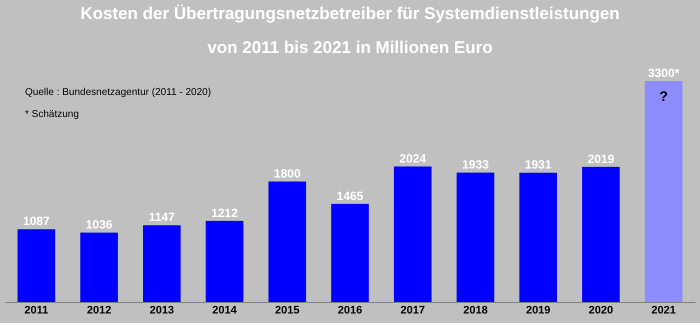 This screenshot has width=700, height=323. What do you see at coordinates (350, 310) in the screenshot?
I see `x-tick-label: 2016` at bounding box center [350, 310].